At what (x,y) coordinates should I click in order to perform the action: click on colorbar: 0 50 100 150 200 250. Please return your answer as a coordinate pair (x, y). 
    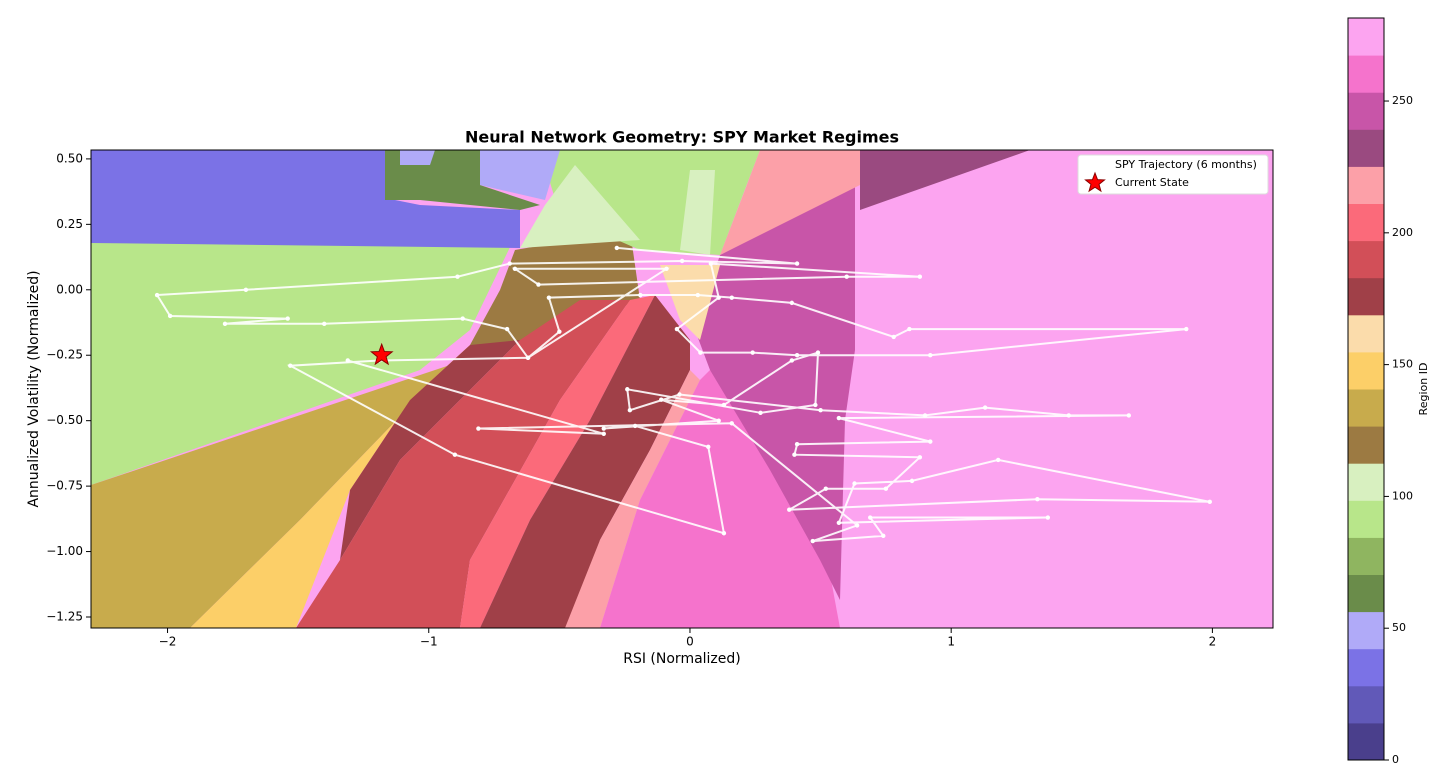
    Looking at the image, I should click on (1380, 391).